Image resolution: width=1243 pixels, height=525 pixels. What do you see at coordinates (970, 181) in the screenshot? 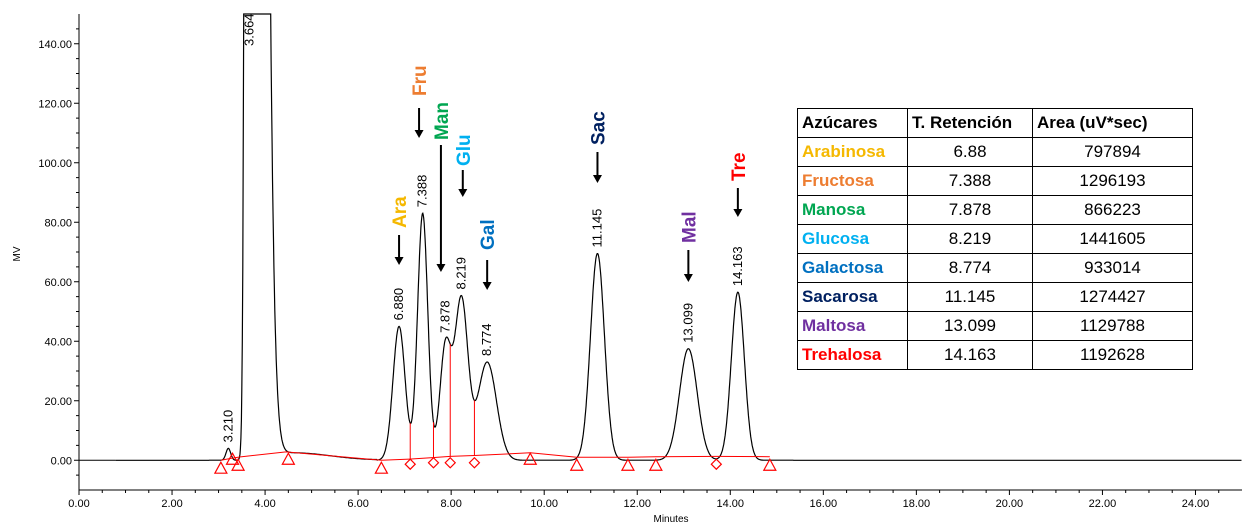
I see `retention-time-cell: 7.388` at bounding box center [970, 181].